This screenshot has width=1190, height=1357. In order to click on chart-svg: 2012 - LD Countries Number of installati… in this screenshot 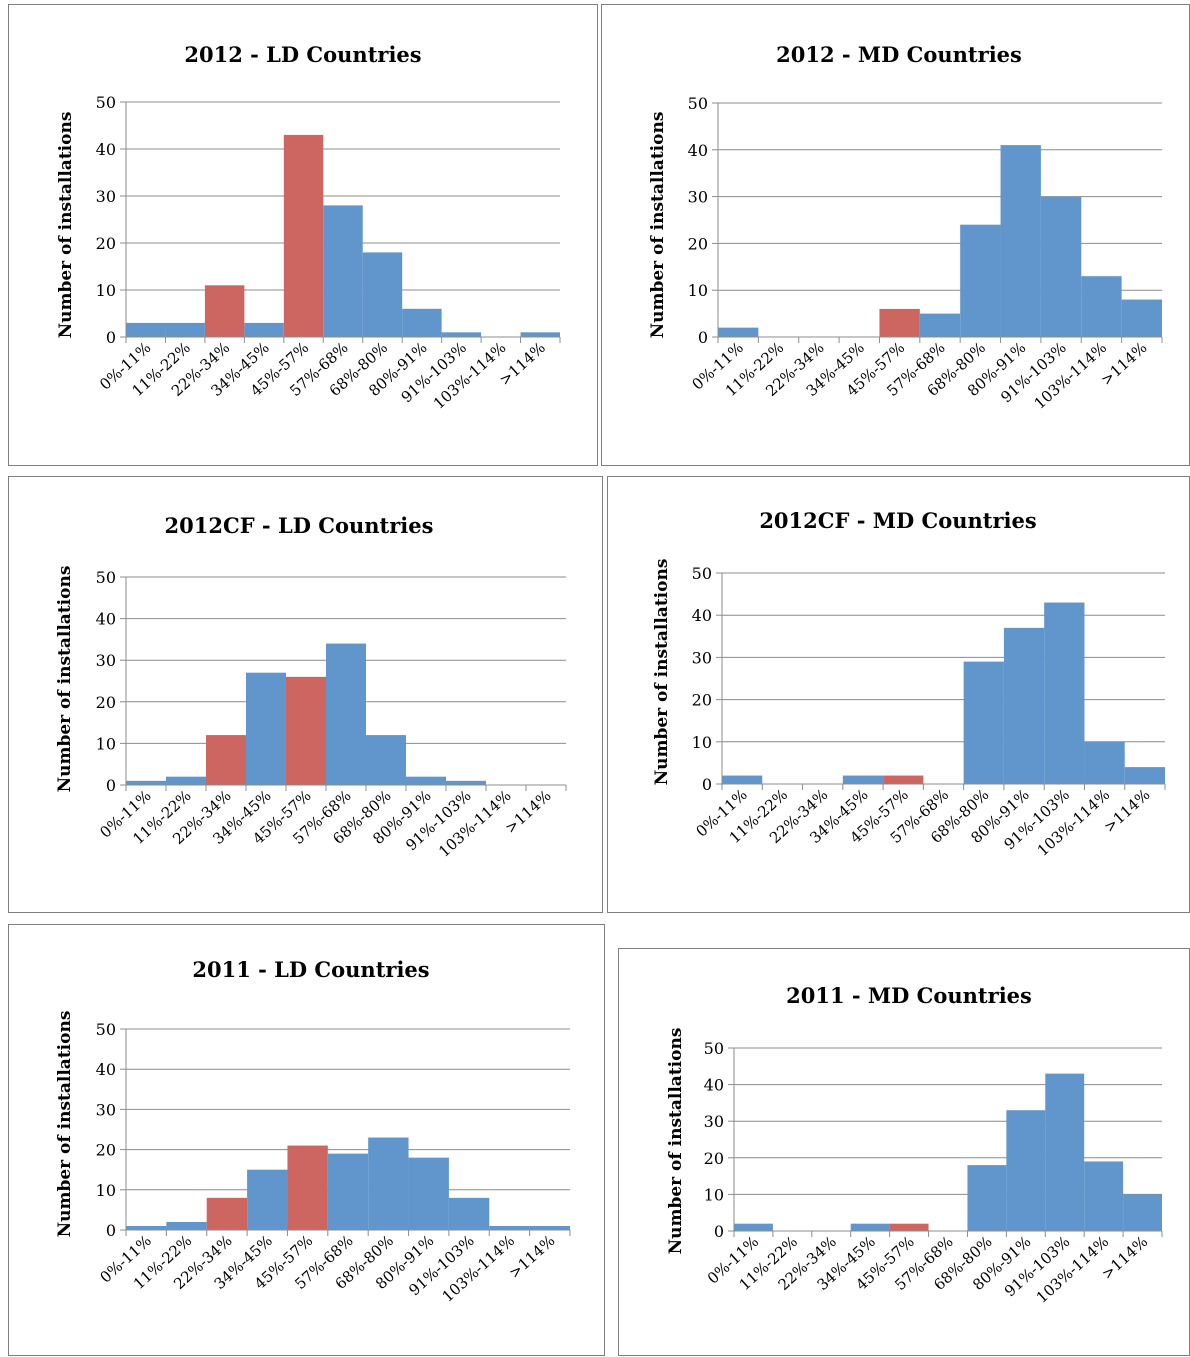, I will do `click(308, 227)`.